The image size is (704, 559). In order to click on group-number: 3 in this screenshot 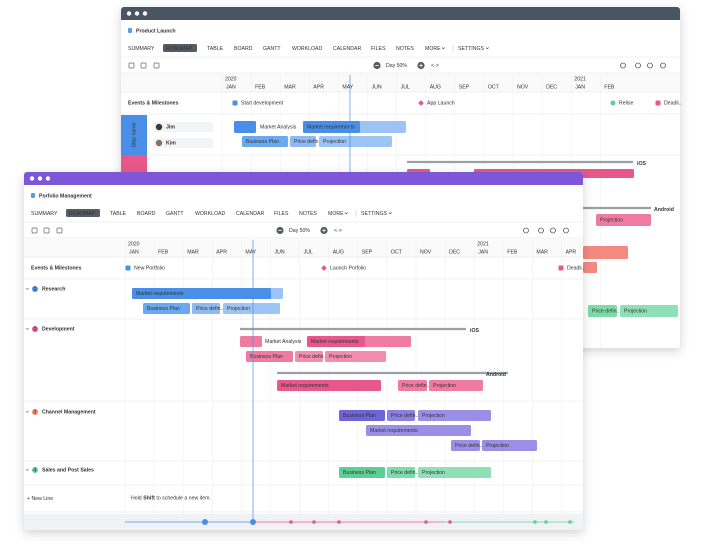, I will do `click(35, 413)`.